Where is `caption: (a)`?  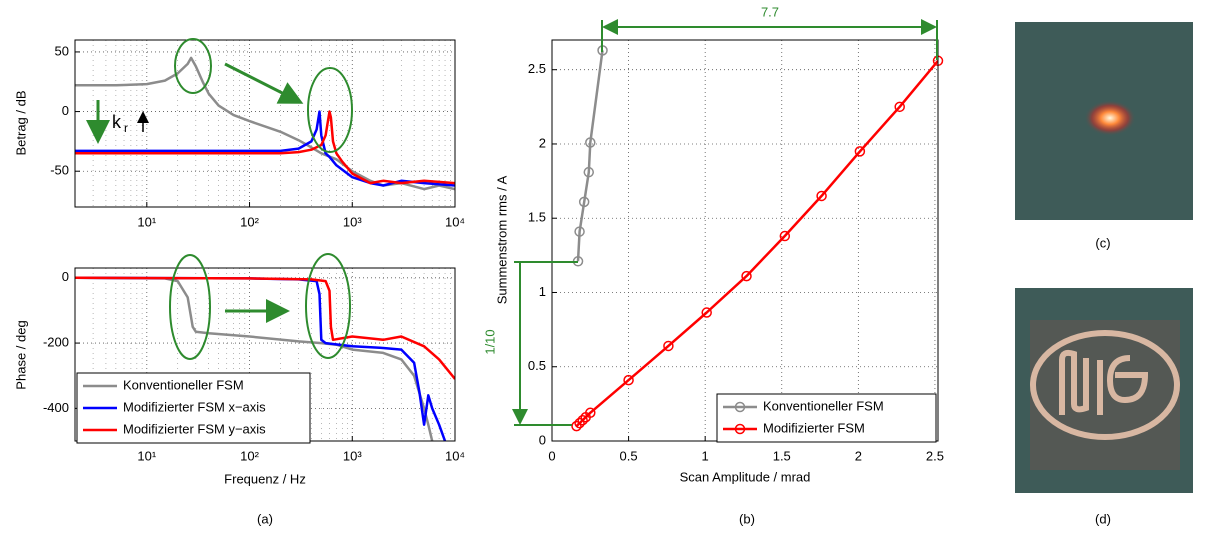 caption: (a) is located at coordinates (265, 518).